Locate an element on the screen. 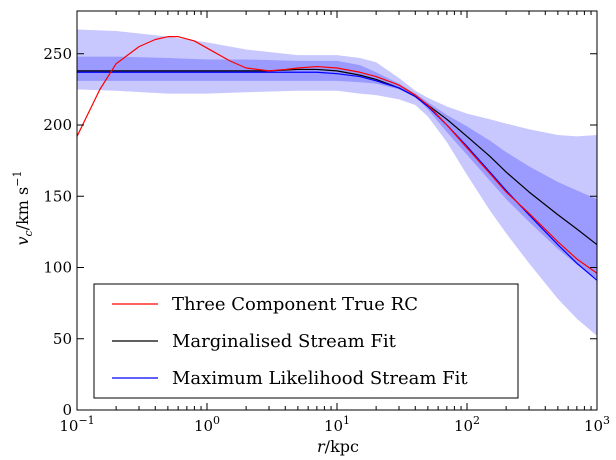 This screenshot has height=460, width=616. x-tick-label: 10⁰ is located at coordinates (207, 424).